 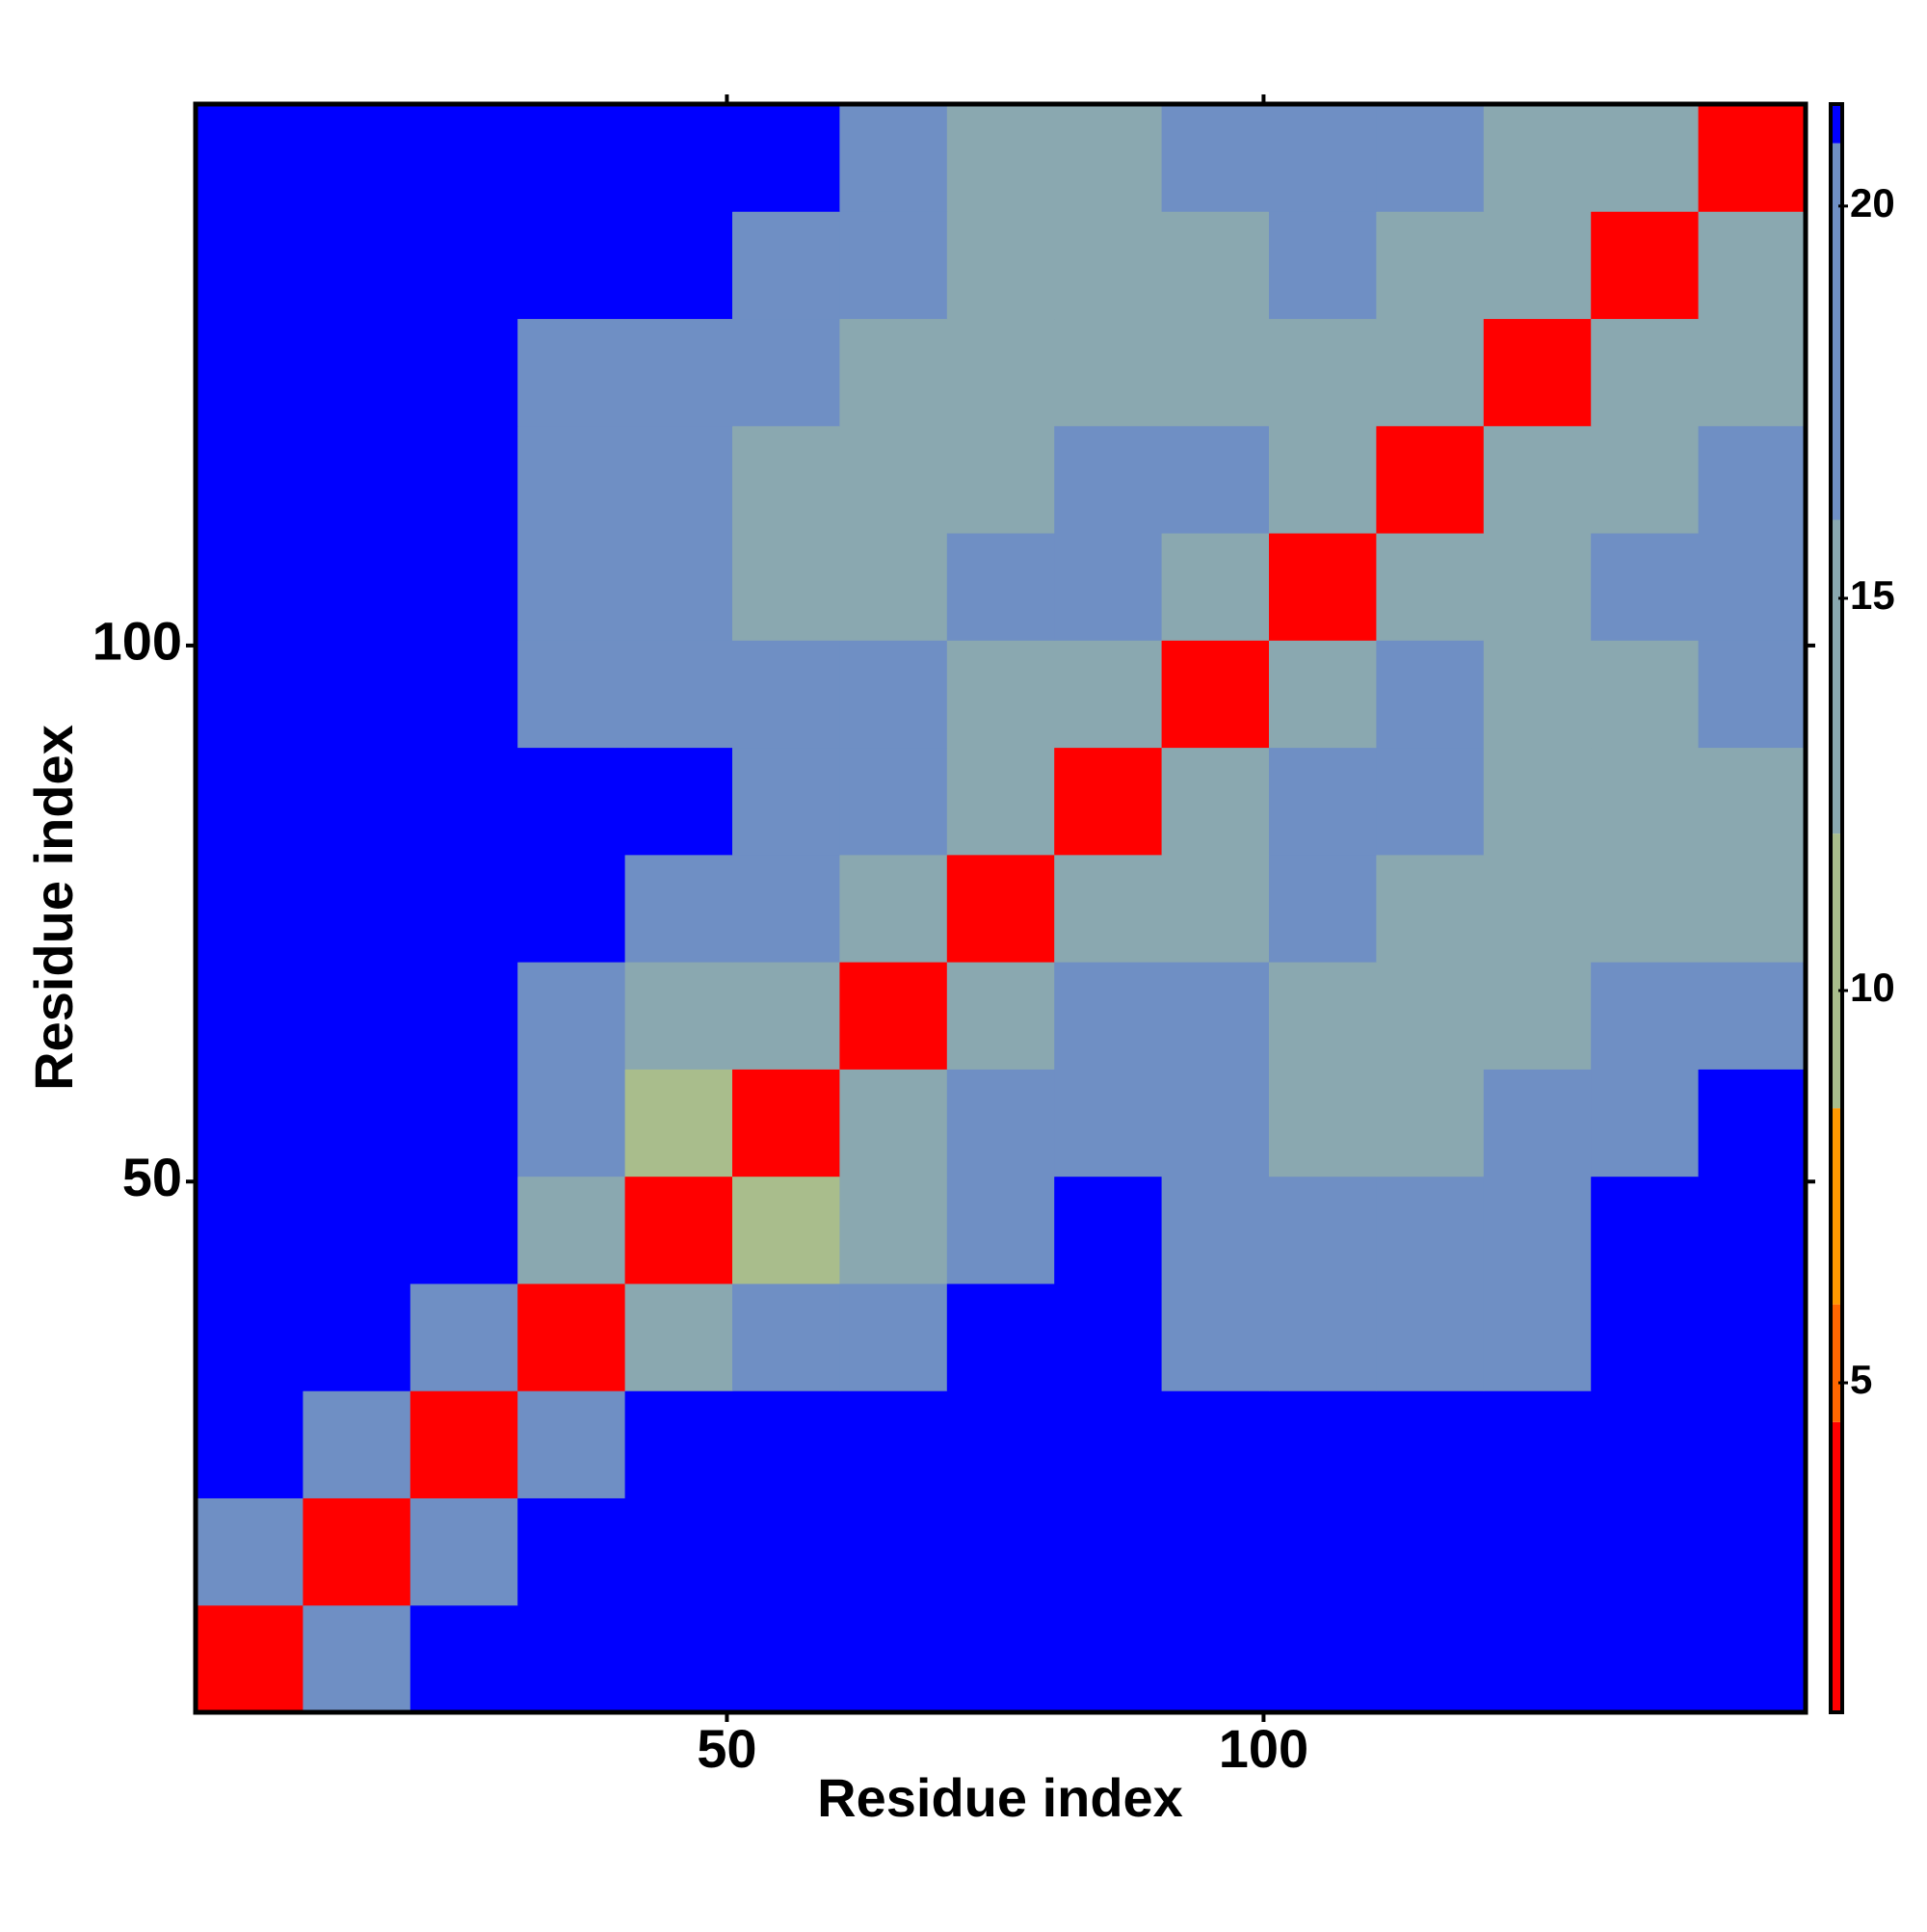 What do you see at coordinates (1263, 1748) in the screenshot?
I see `x-tick-label: 100` at bounding box center [1263, 1748].